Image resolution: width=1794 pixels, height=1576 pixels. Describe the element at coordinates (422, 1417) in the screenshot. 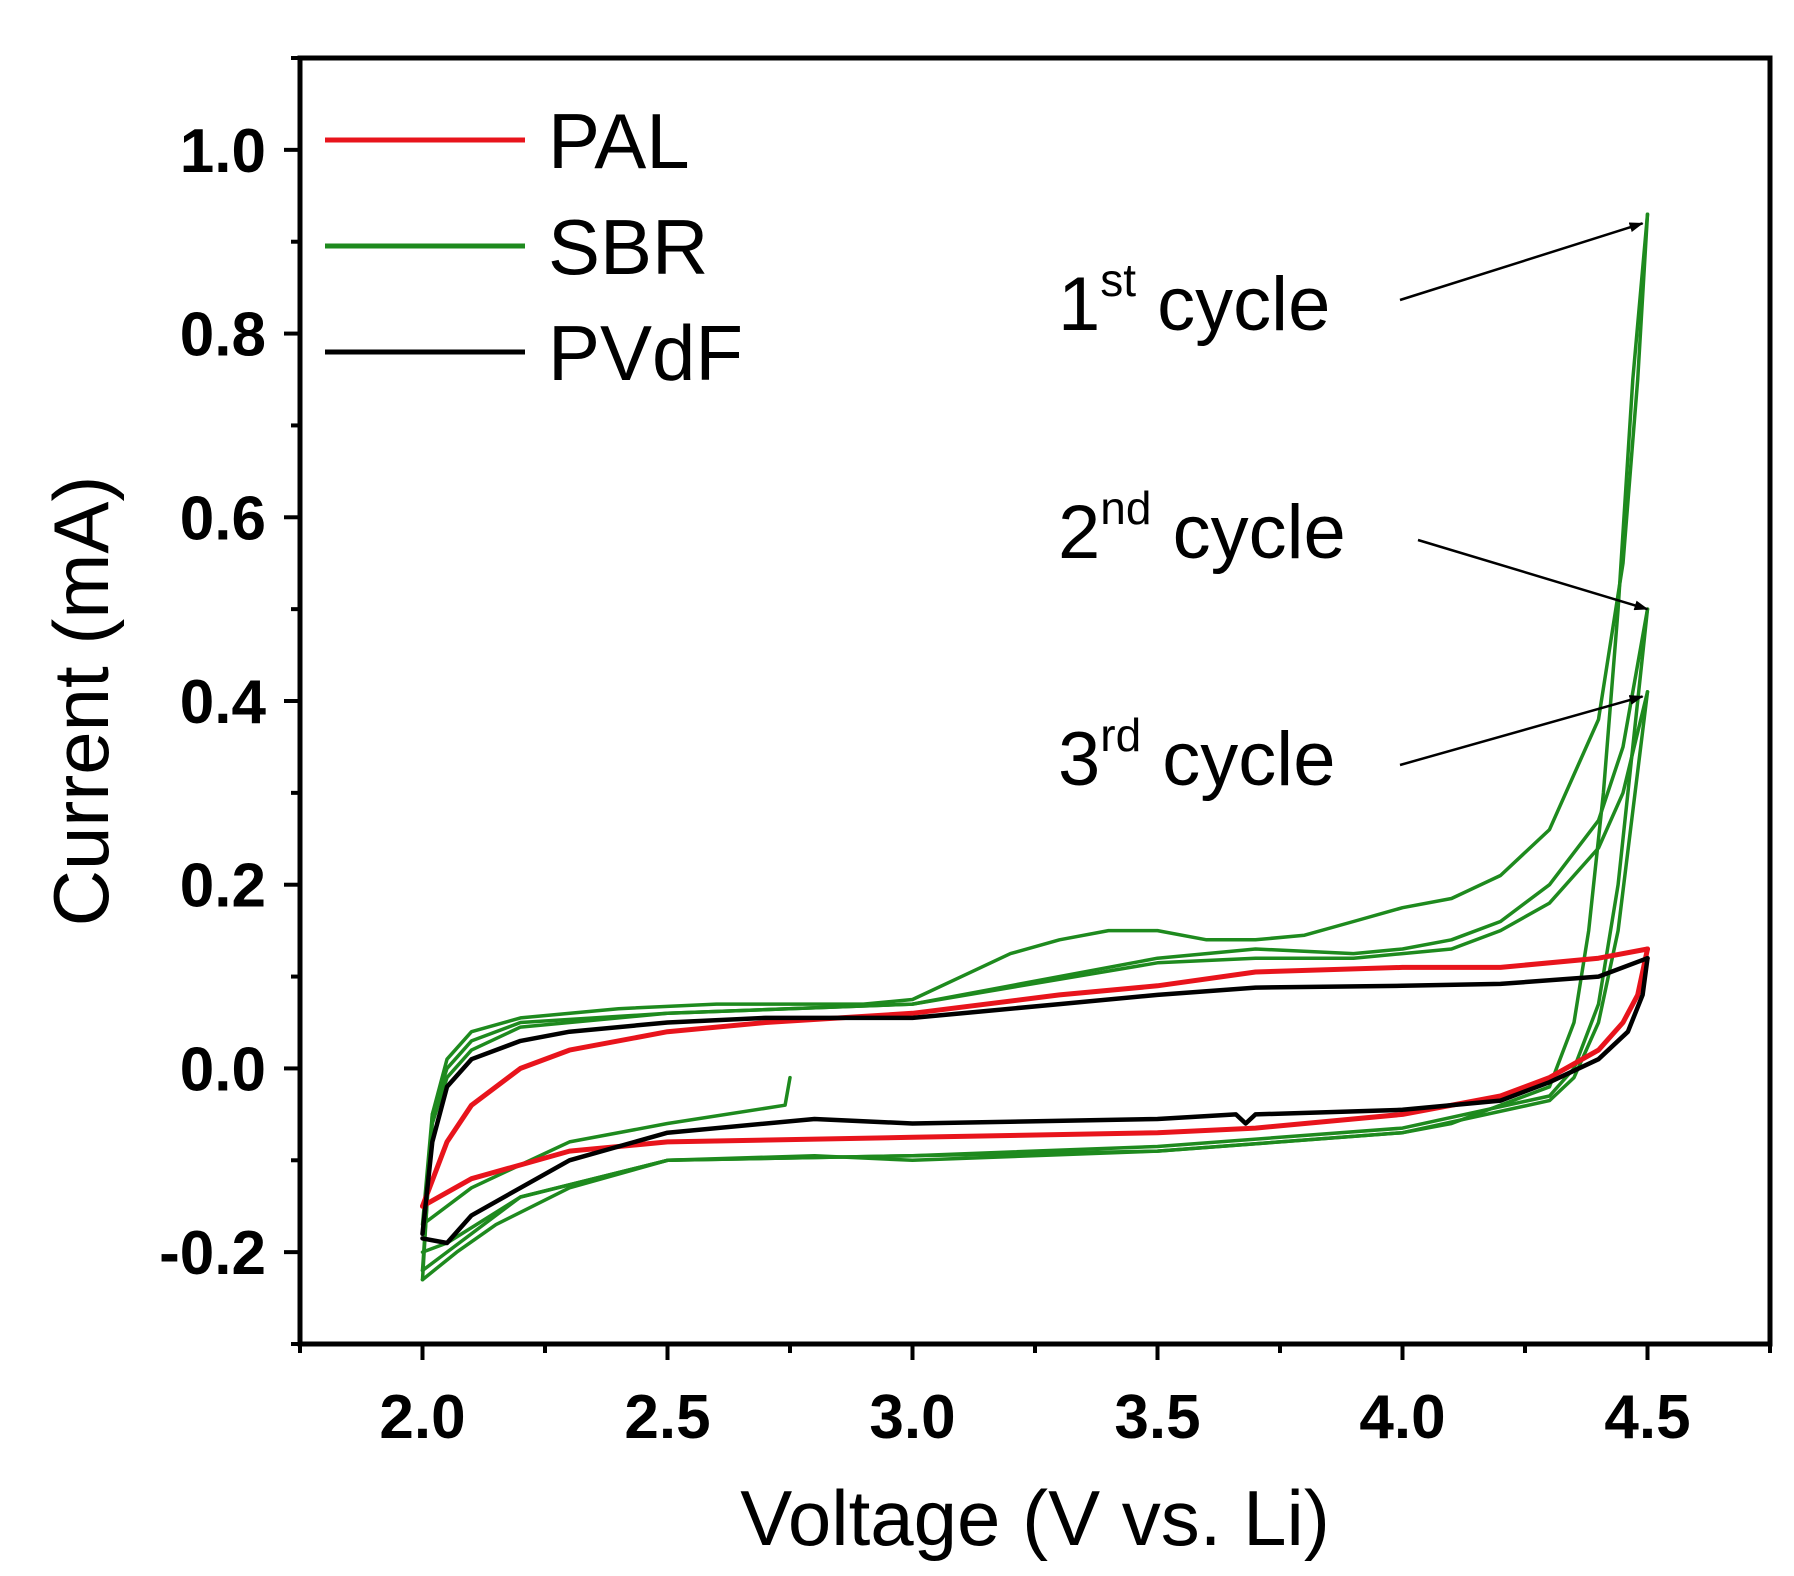

I see `x-tick-label: 2.0` at that location.